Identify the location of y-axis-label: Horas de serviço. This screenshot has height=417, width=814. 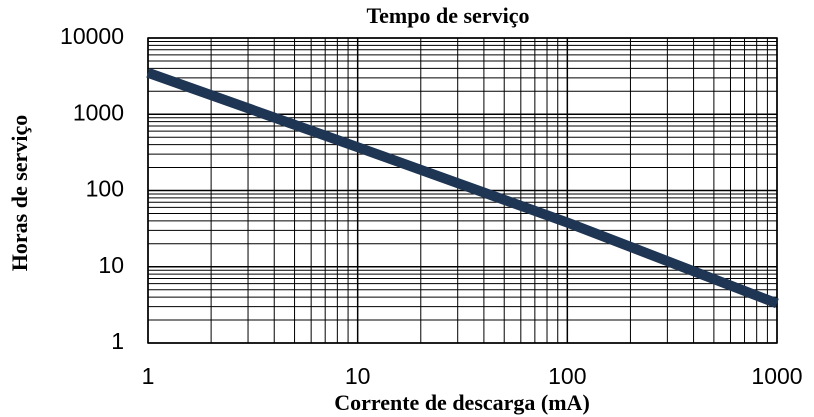
(19, 193).